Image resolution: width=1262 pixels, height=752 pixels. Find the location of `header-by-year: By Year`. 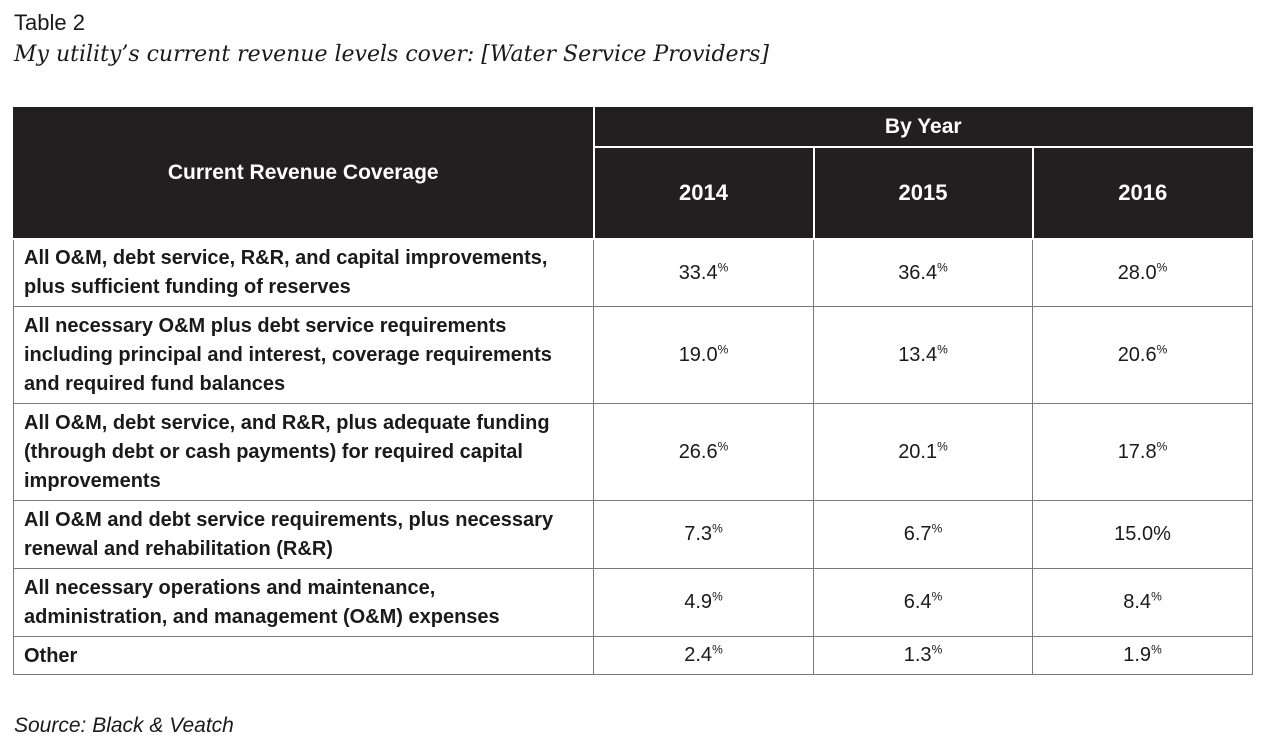

header-by-year: By Year is located at coordinates (922, 127).